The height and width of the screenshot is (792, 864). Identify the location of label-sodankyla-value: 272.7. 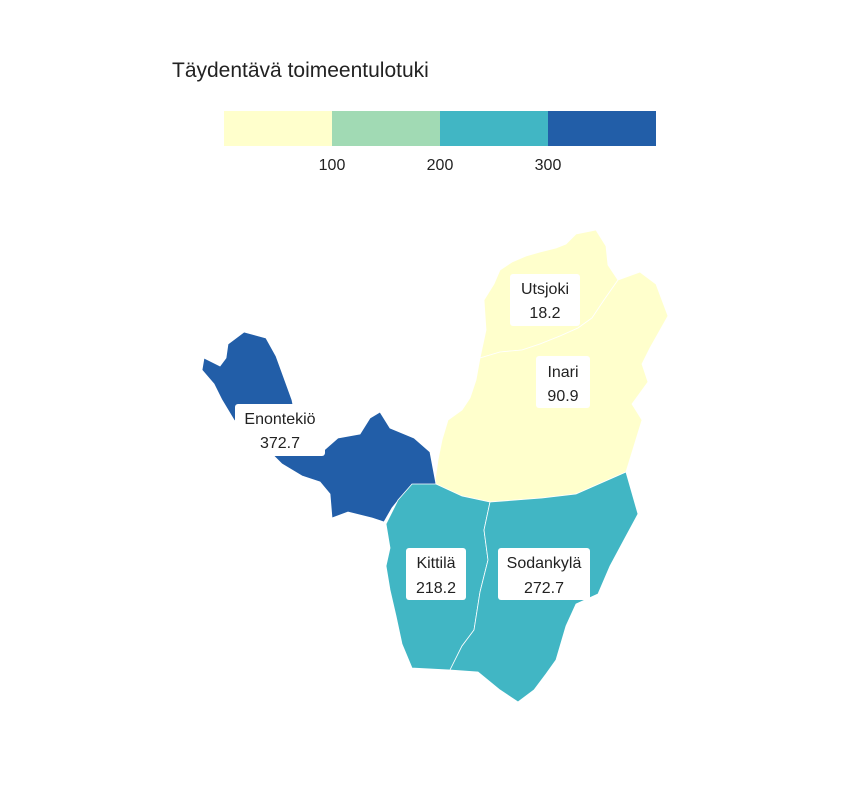
(544, 588).